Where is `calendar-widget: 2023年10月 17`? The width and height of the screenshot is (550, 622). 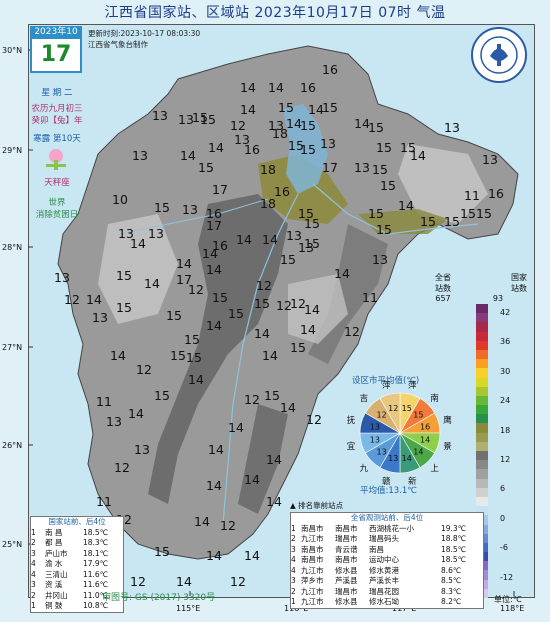 calendar-widget: 2023年10月 17 is located at coordinates (56, 49).